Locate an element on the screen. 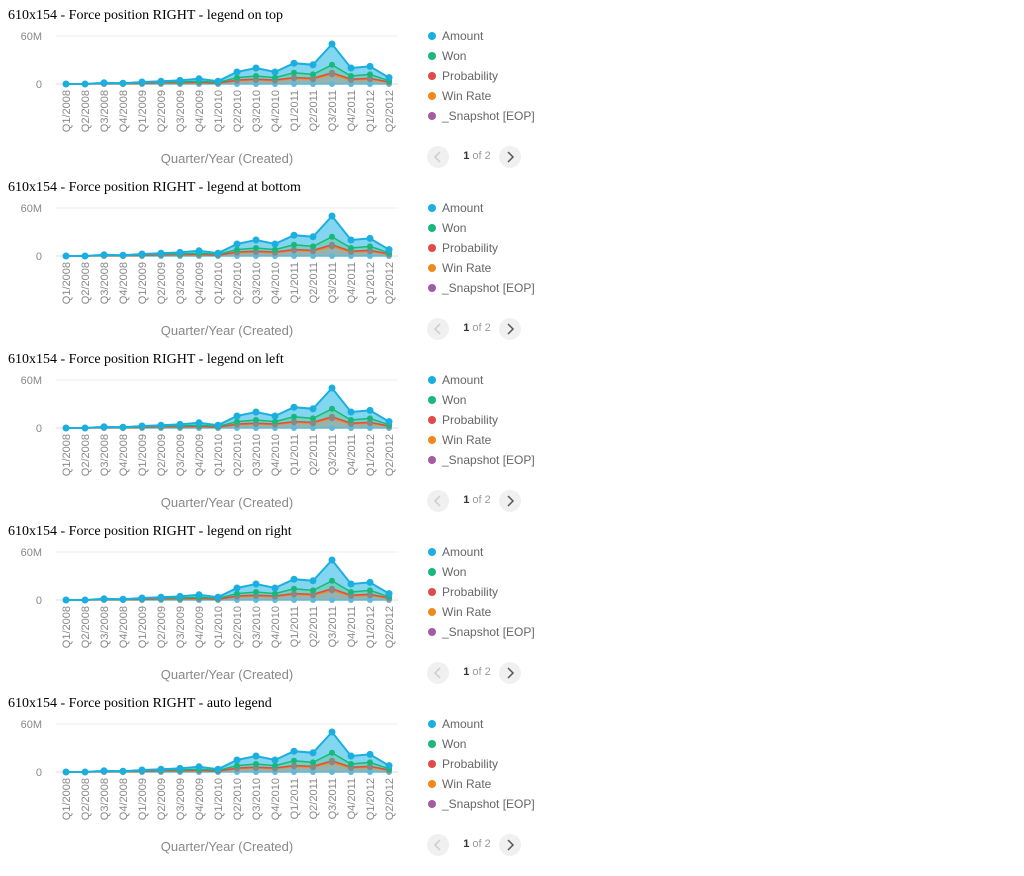 The width and height of the screenshot is (1024, 876). previous-page-button is located at coordinates (438, 157).